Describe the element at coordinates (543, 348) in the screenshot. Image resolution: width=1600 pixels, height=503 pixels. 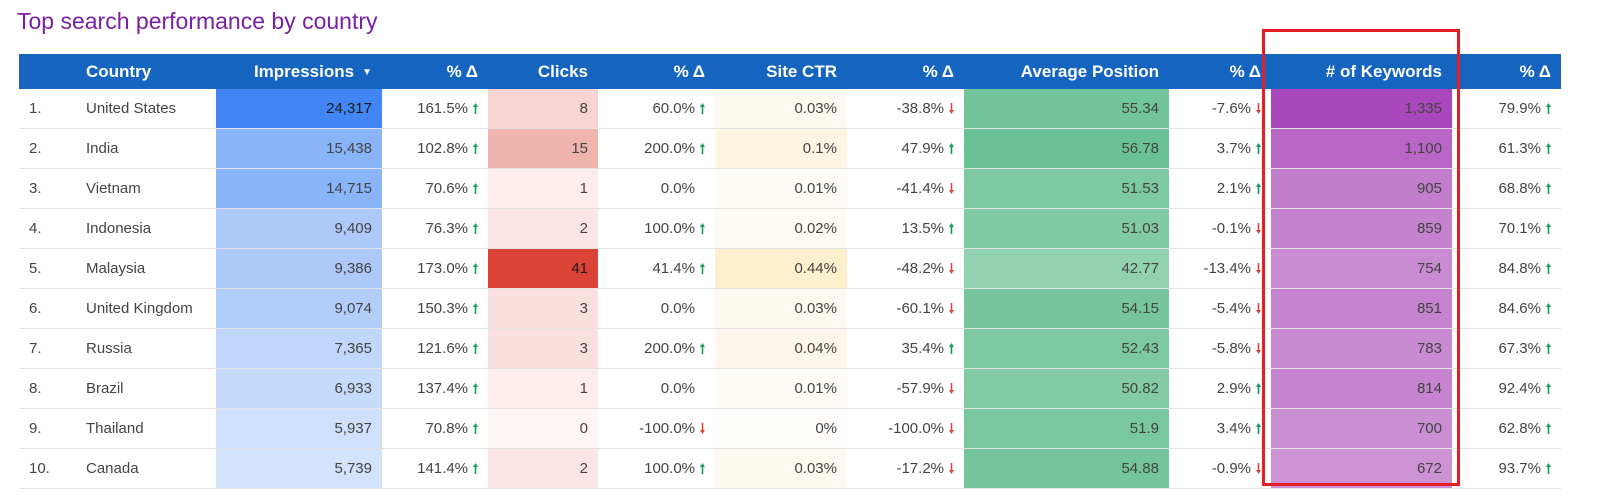
I see `clicks-cell: 3` at that location.